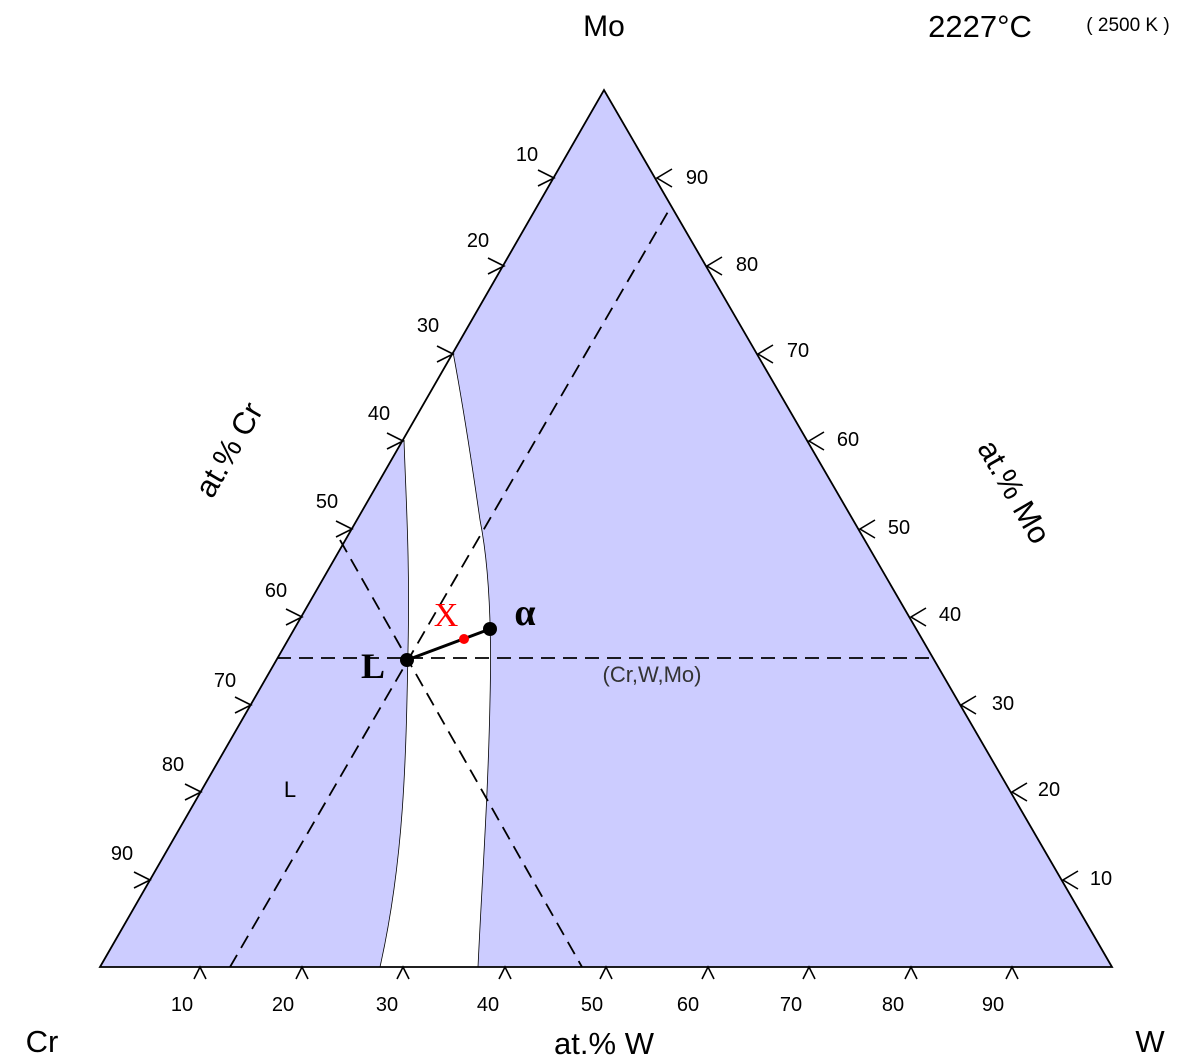 This screenshot has width=1192, height=1061. Describe the element at coordinates (652, 674) in the screenshot. I see `solid-solution-phase-label: (Cr,W,Mo)` at that location.